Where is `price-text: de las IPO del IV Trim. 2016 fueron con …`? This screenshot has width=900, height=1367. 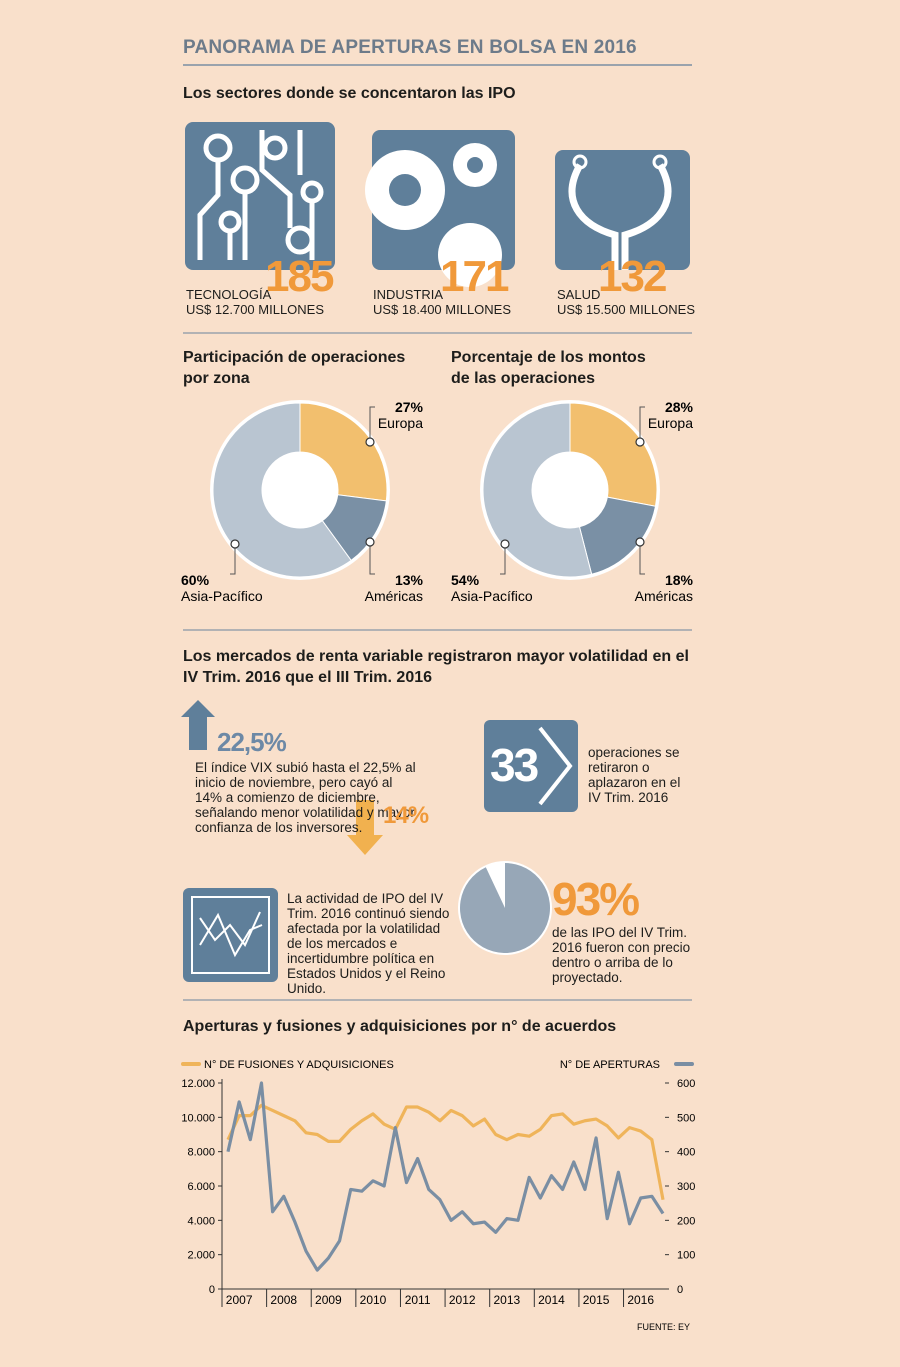 price-text: de las IPO del IV Trim. 2016 fueron con … is located at coordinates (621, 955).